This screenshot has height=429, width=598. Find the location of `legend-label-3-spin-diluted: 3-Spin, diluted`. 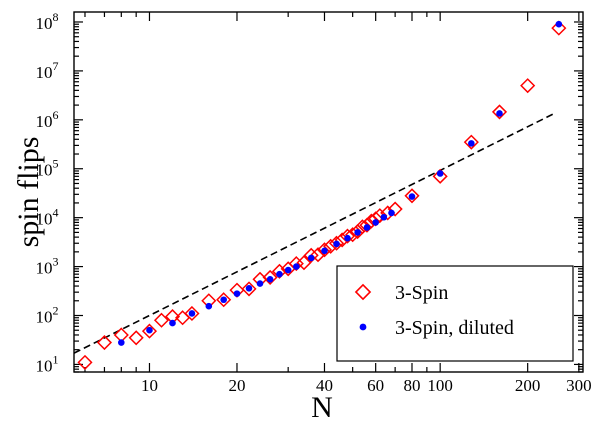

legend-label-3-spin-diluted: 3-Spin, diluted is located at coordinates (454, 328).